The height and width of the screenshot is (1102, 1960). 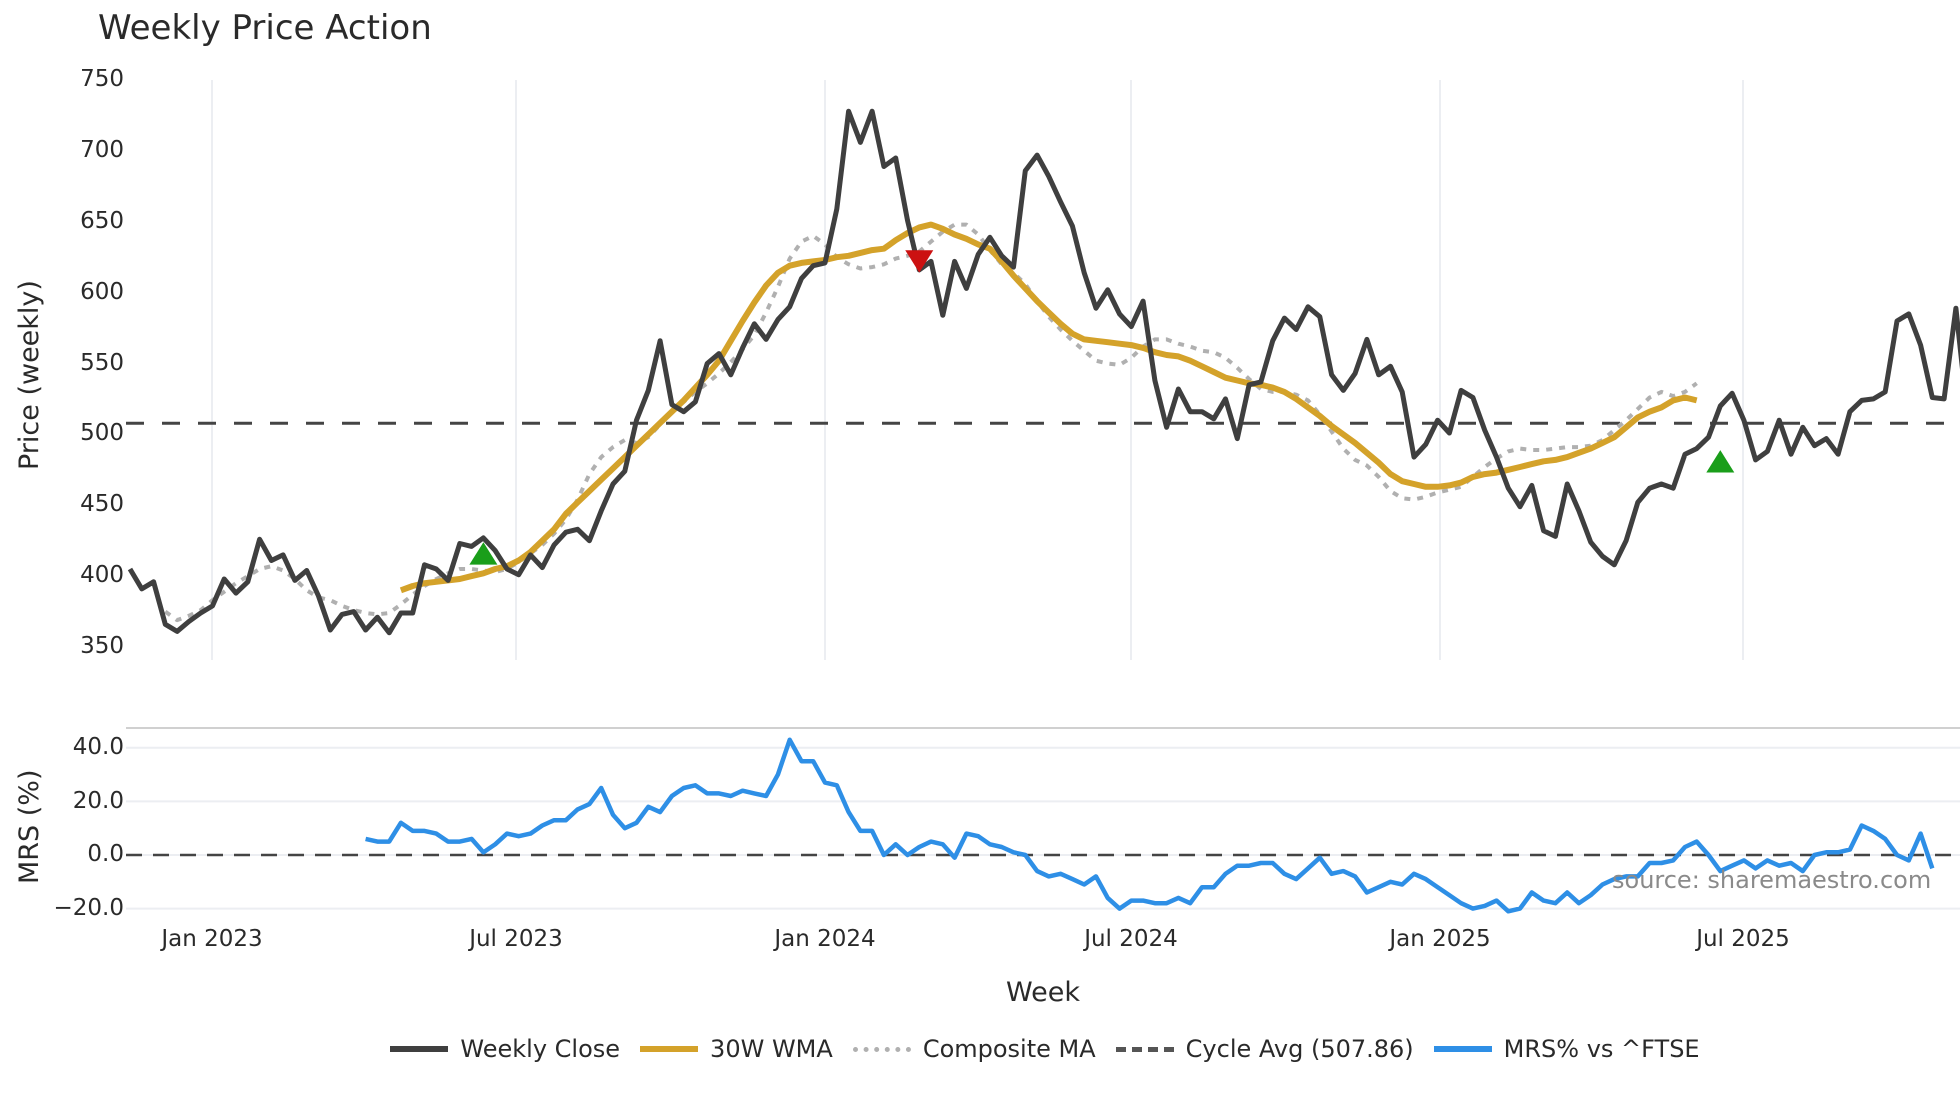 I want to click on price-ytick: 550, so click(x=102, y=363).